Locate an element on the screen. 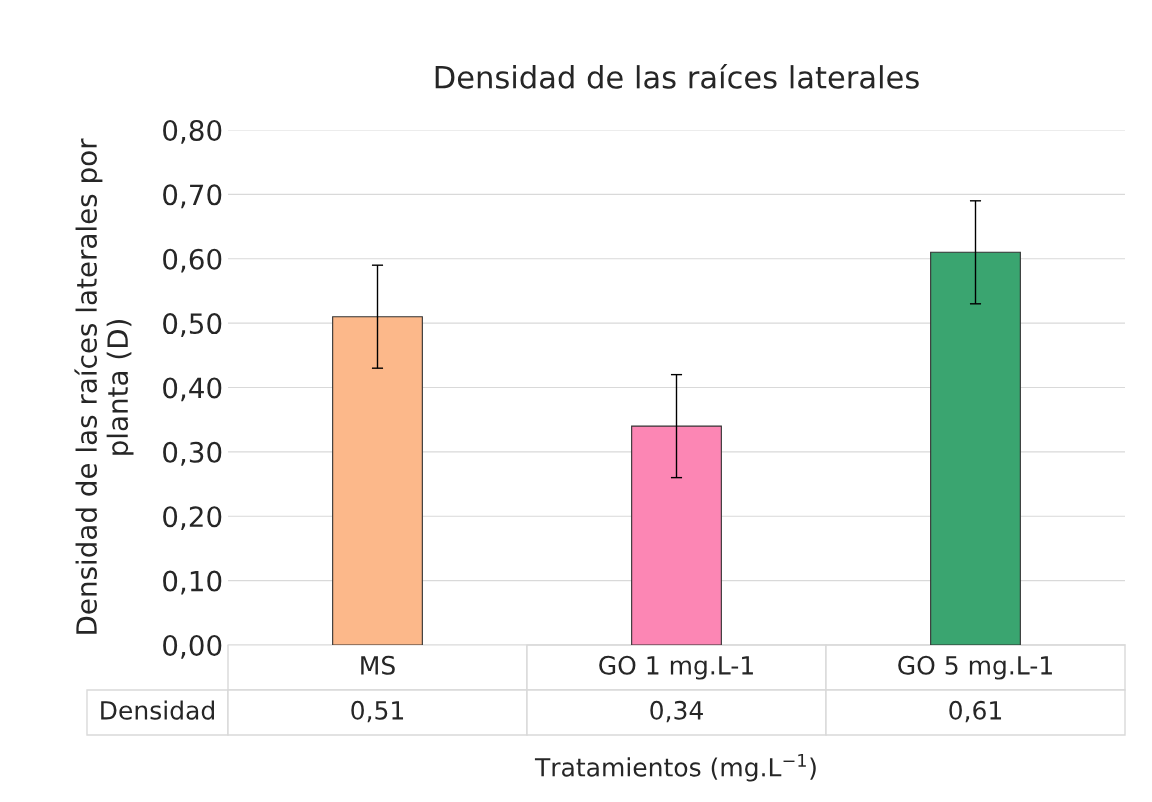 Image resolution: width=1152 pixels, height=802 pixels. y-tick-label: 0,40 is located at coordinates (192, 389).